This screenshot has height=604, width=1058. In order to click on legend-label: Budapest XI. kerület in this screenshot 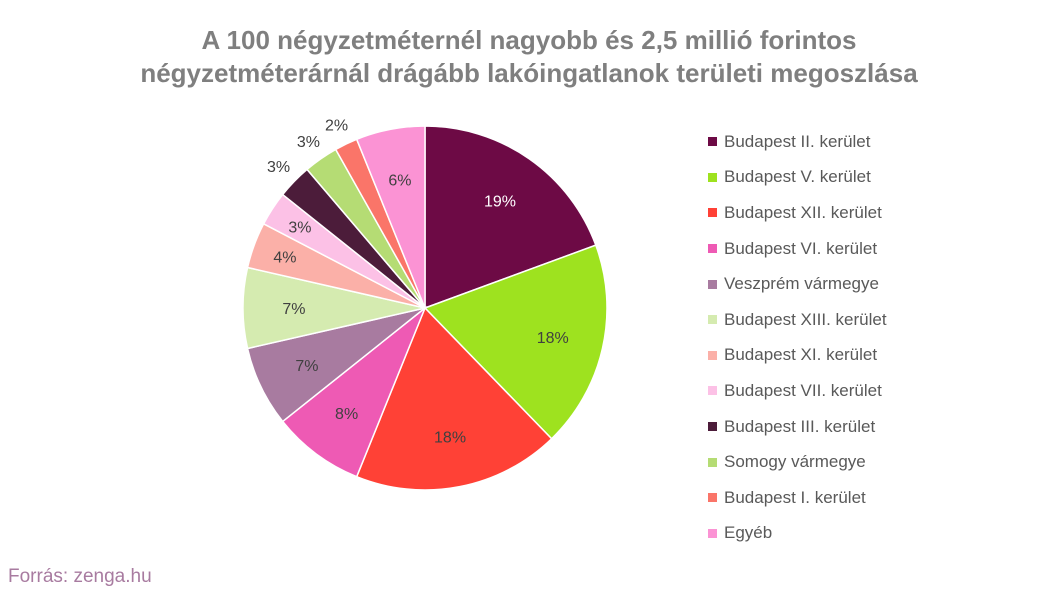, I will do `click(801, 355)`.